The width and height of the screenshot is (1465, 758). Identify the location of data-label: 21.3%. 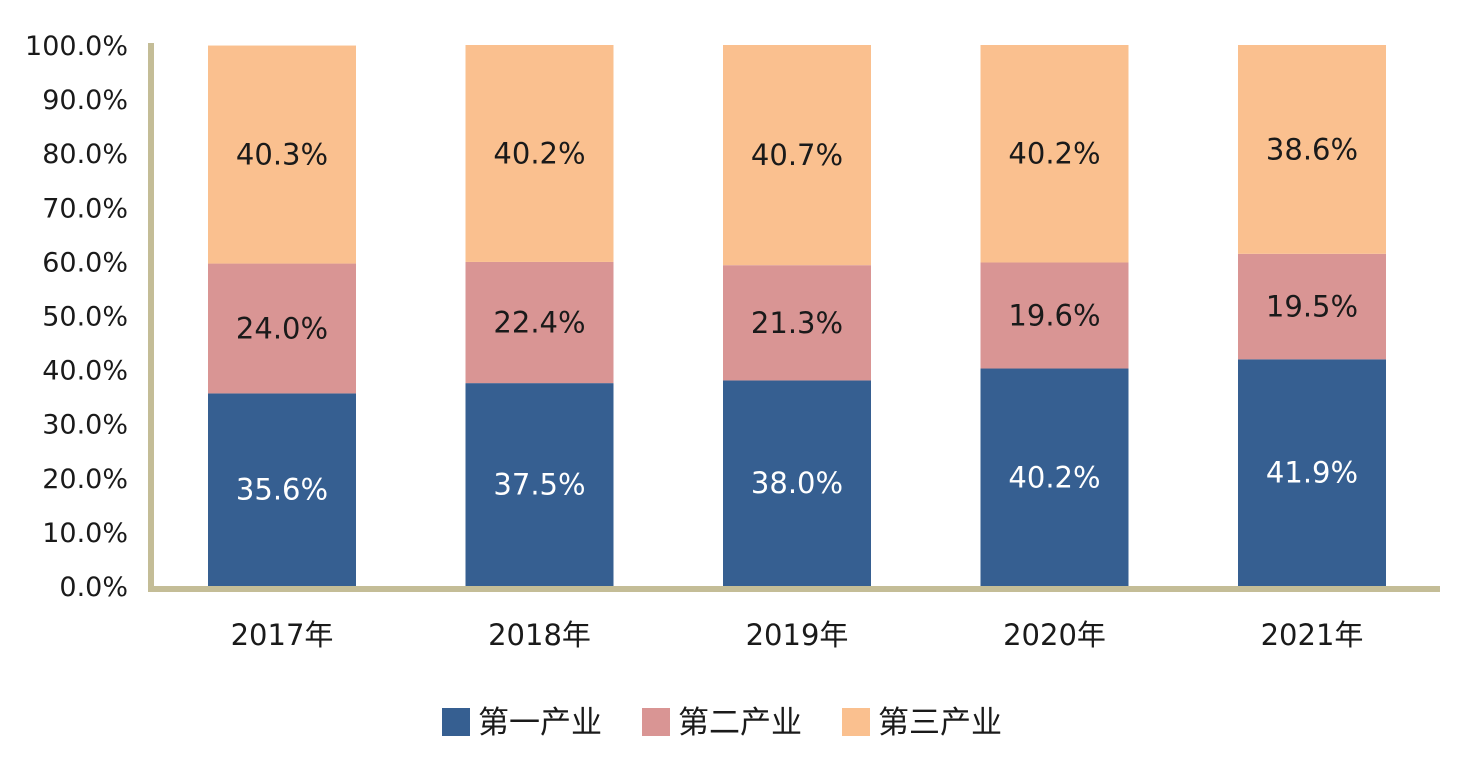
(797, 323).